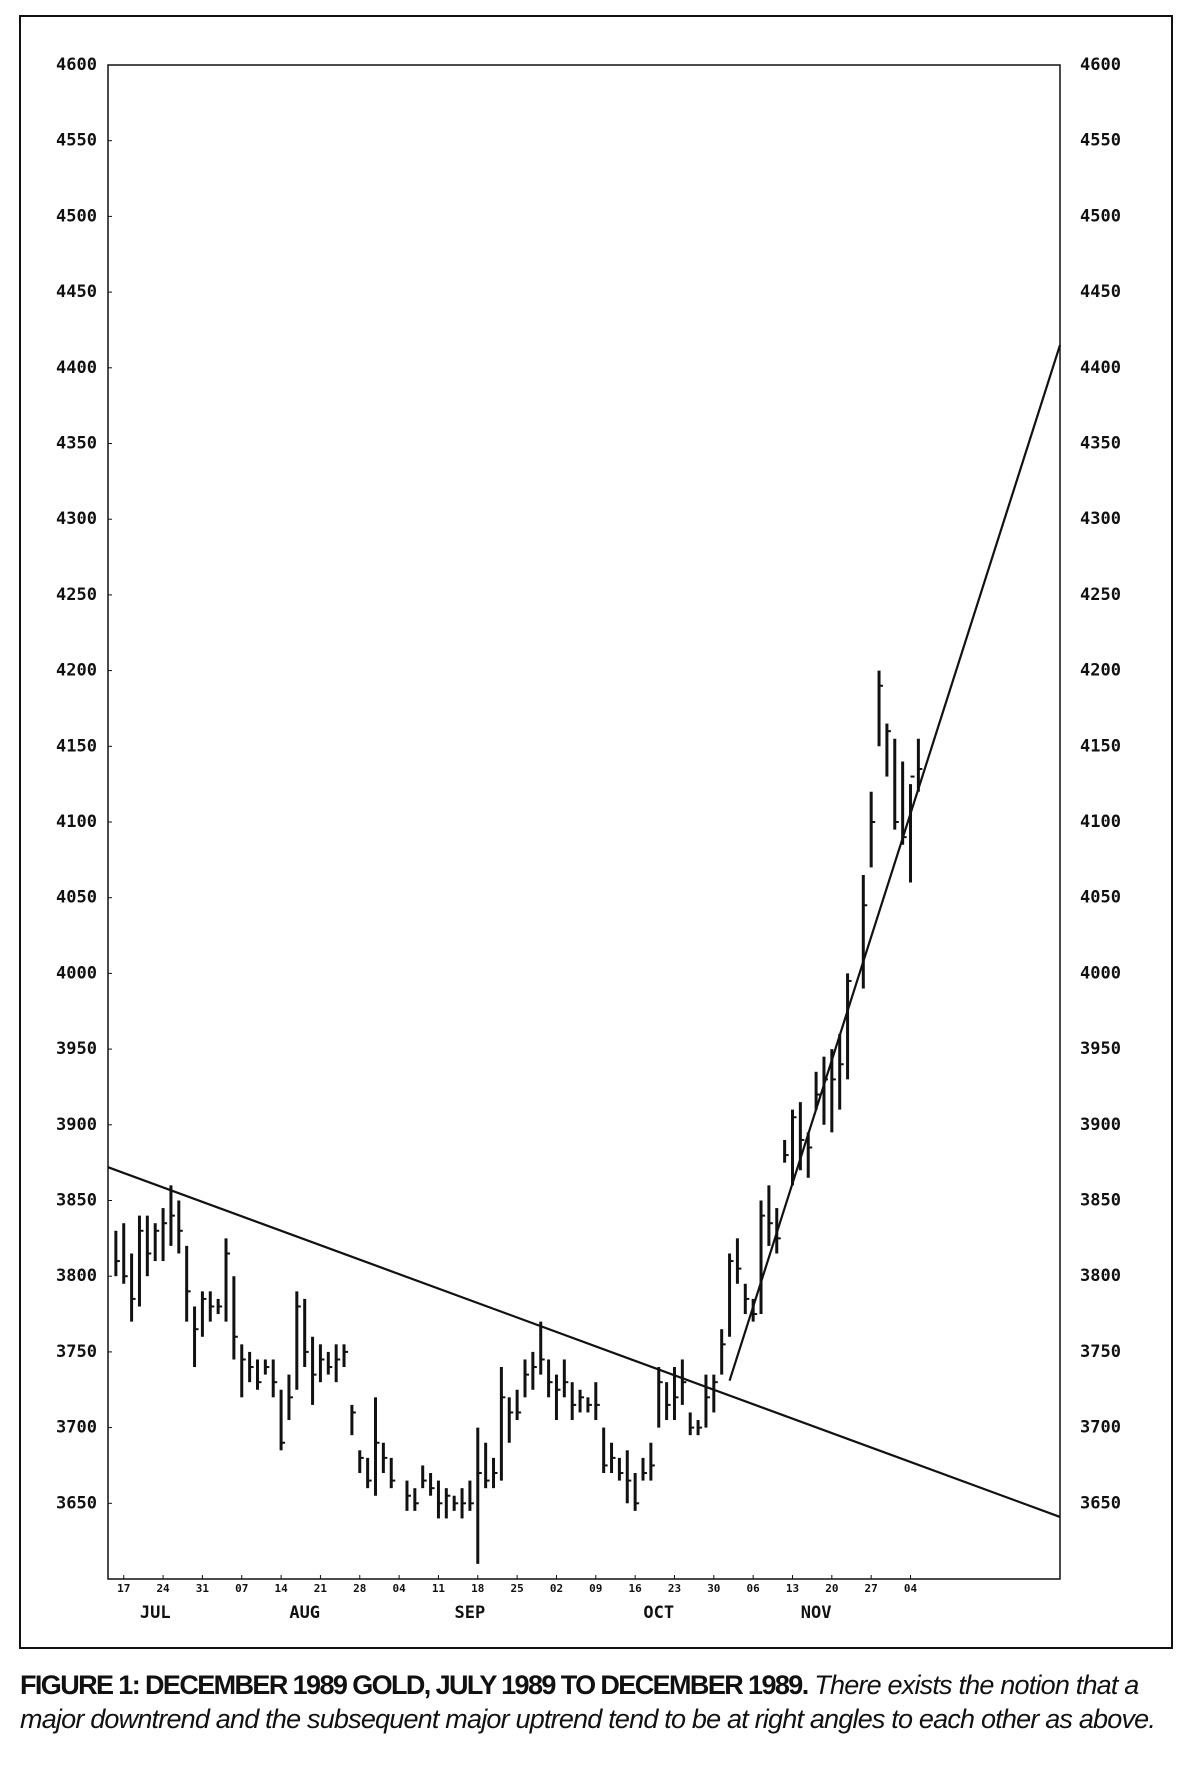 This screenshot has width=1185, height=1775. Describe the element at coordinates (1100, 65) in the screenshot. I see `y2-tick-label: 4600` at that location.